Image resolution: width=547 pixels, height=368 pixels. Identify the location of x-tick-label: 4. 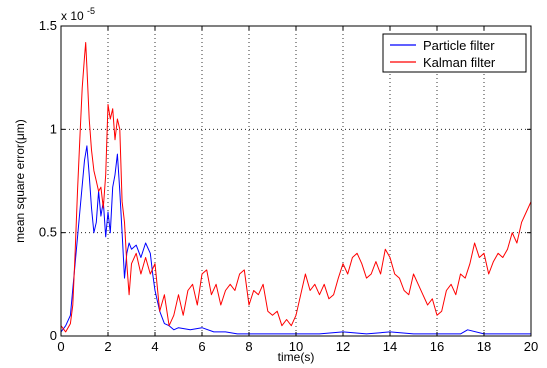
(154, 346).